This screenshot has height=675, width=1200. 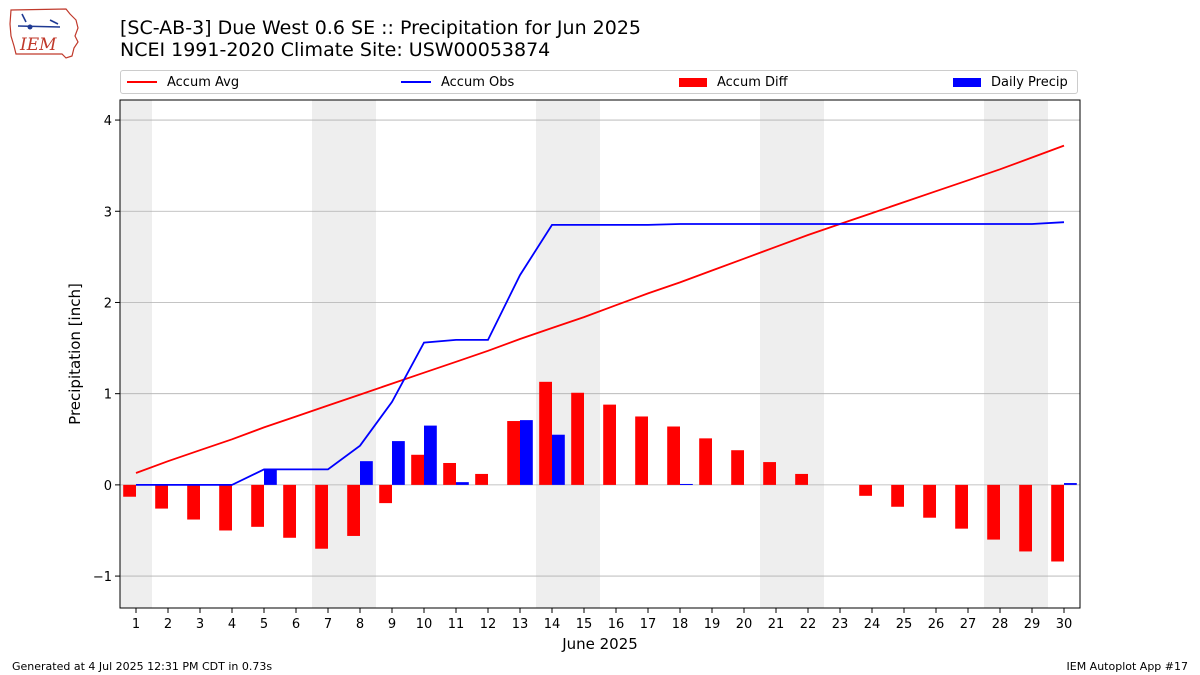 I want to click on x-tick-label: 10, so click(x=424, y=624).